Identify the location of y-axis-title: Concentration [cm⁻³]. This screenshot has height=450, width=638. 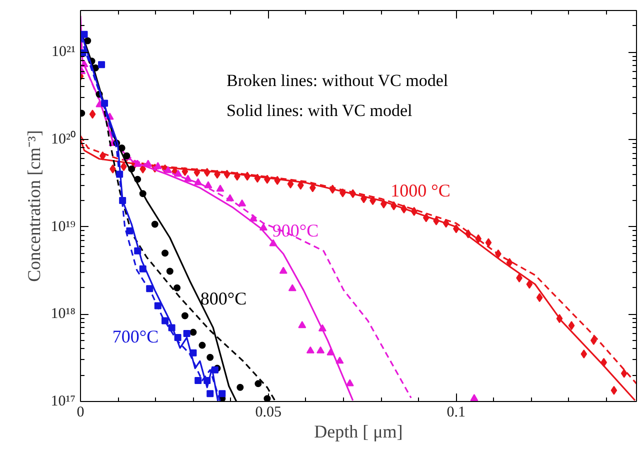
(34, 206).